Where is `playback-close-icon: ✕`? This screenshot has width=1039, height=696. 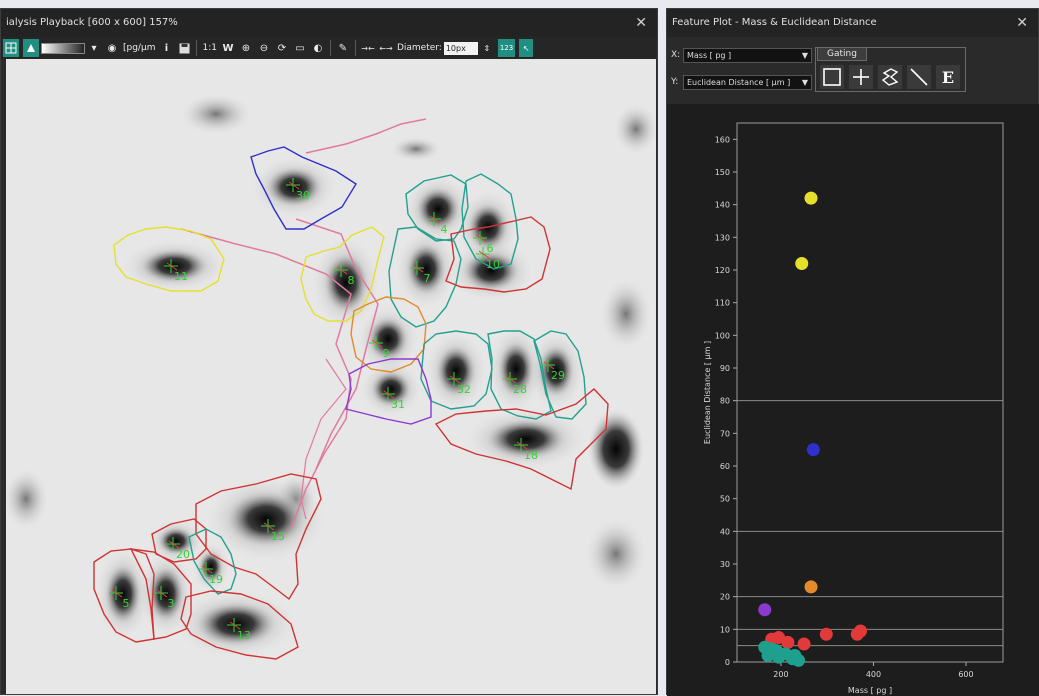 playback-close-icon: ✕ is located at coordinates (641, 23).